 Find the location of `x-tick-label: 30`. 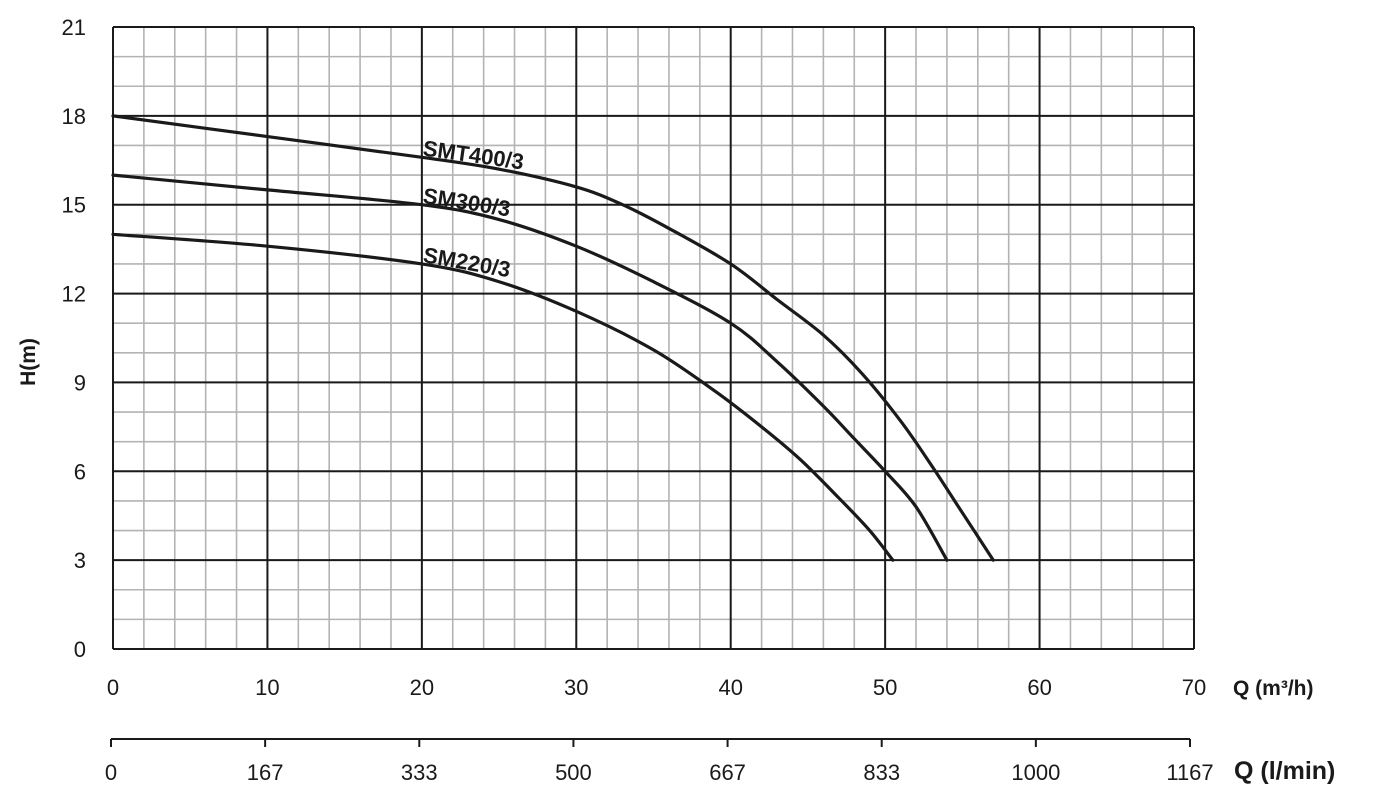

x-tick-label: 30 is located at coordinates (576, 687).